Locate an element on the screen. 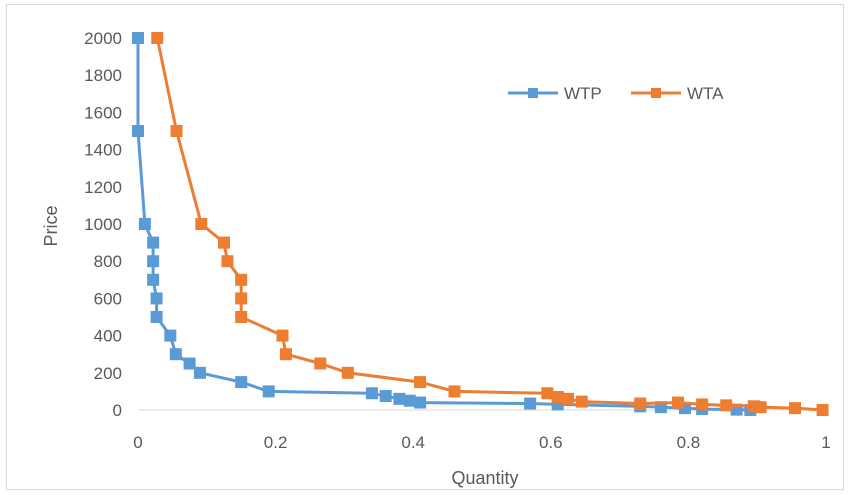 Image resolution: width=851 pixels, height=495 pixels. y-tick-label: 0 is located at coordinates (117, 410).